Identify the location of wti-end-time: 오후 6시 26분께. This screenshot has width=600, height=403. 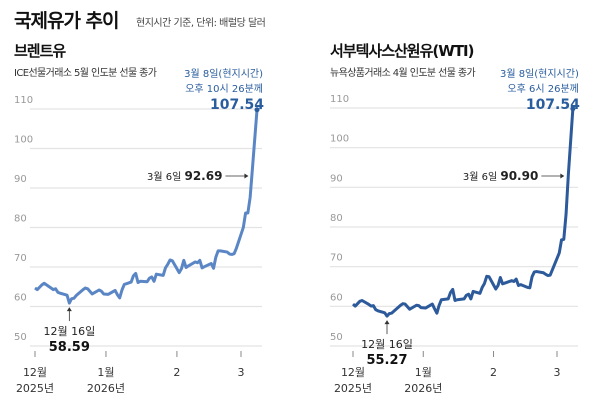
(542, 89).